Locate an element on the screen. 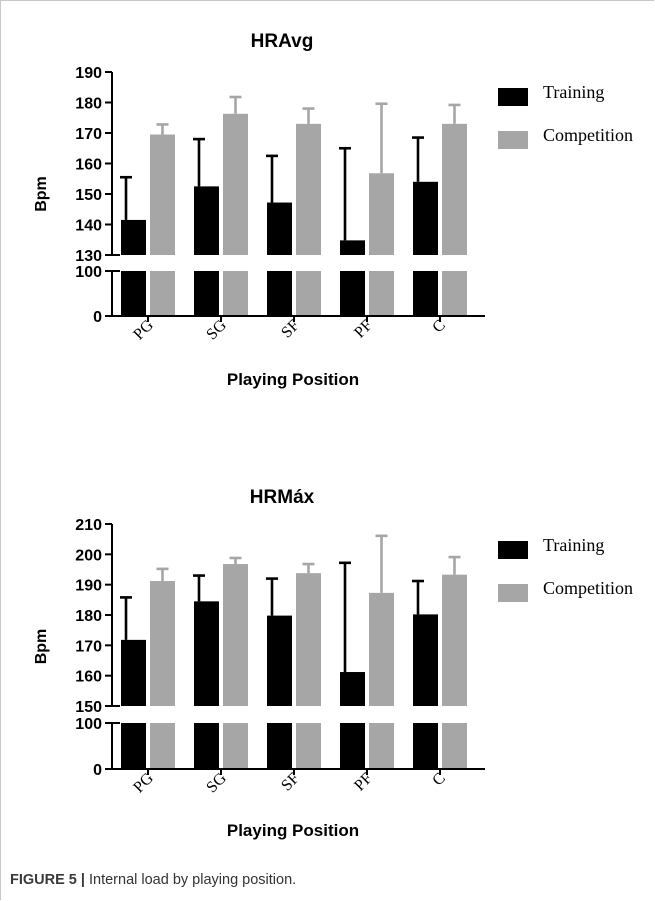 The image size is (655, 901). caption-text: Internal load by playing position. is located at coordinates (193, 880).